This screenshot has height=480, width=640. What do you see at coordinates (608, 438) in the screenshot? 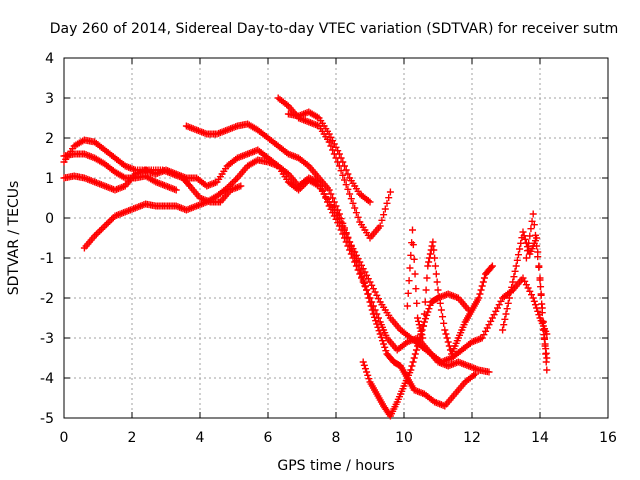
I see `x-tick-label: 16` at bounding box center [608, 438].